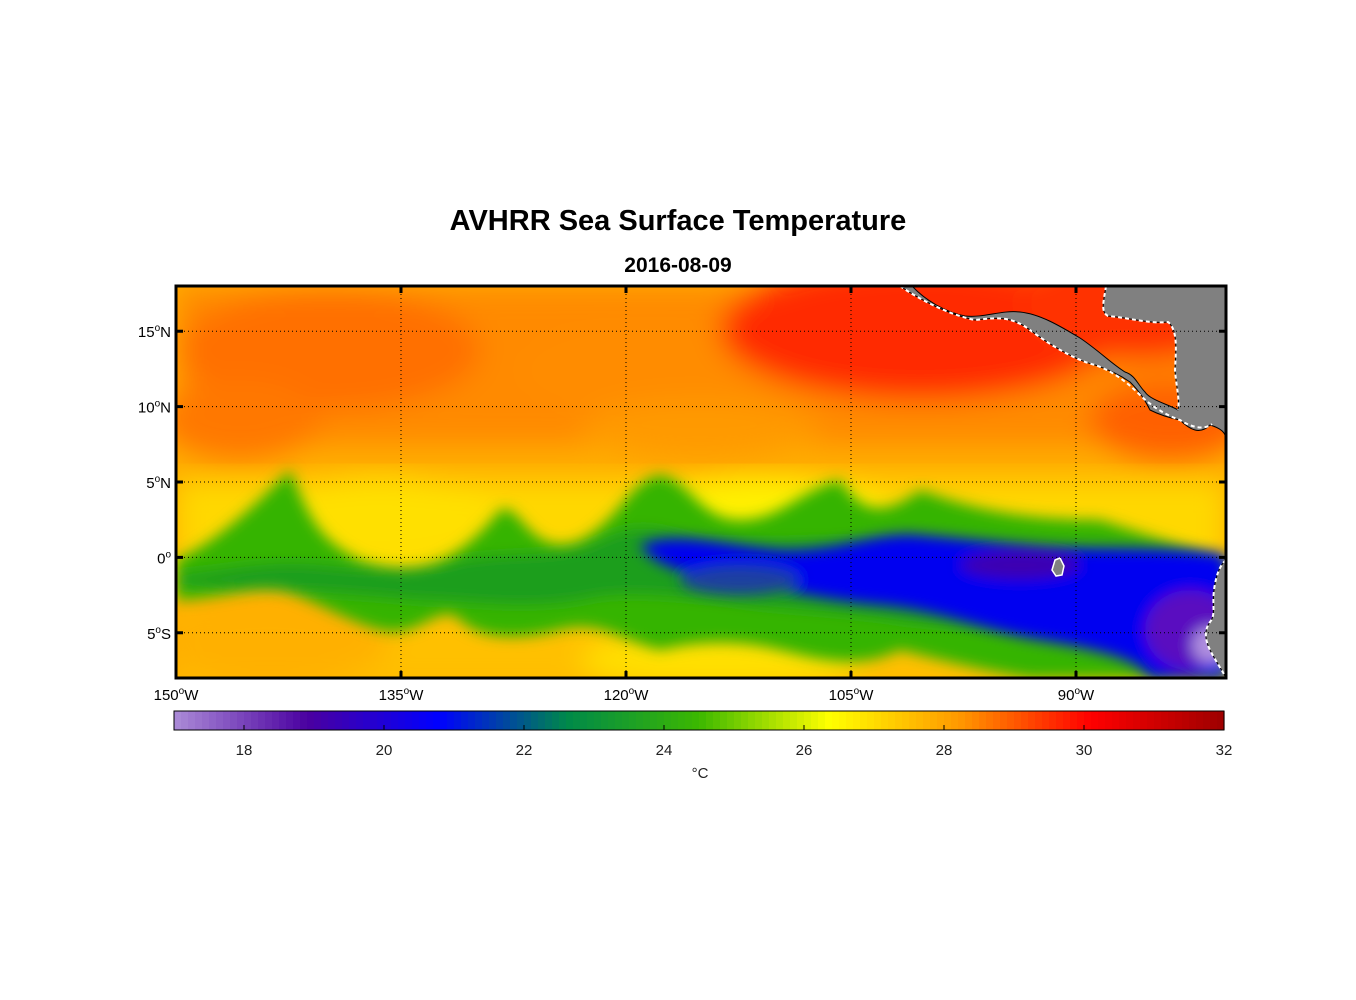 The height and width of the screenshot is (1000, 1356). I want to click on figure-date: 2016-08-09, so click(678, 265).